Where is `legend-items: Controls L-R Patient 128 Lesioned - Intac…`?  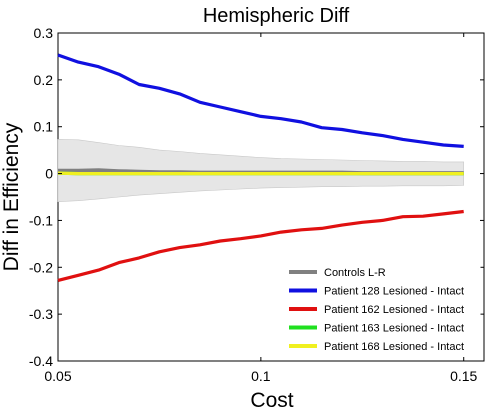
legend-items: Controls L-R Patient 128 Lesioned - Intac… is located at coordinates (376, 310).